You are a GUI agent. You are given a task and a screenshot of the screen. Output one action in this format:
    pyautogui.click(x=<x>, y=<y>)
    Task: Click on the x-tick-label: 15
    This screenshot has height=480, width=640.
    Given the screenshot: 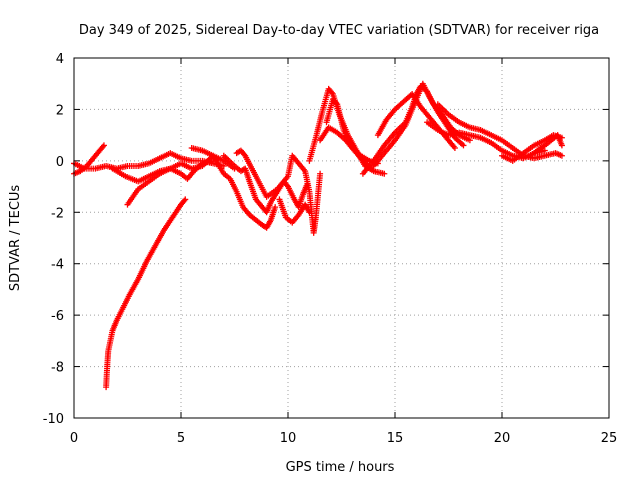 What is the action you would take?
    pyautogui.click(x=395, y=438)
    